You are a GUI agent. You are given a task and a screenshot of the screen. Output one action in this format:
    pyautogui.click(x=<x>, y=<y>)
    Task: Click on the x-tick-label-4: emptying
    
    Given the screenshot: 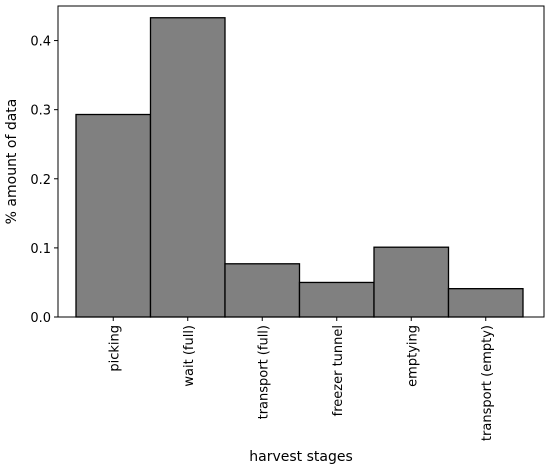 What is the action you would take?
    pyautogui.click(x=412, y=356)
    